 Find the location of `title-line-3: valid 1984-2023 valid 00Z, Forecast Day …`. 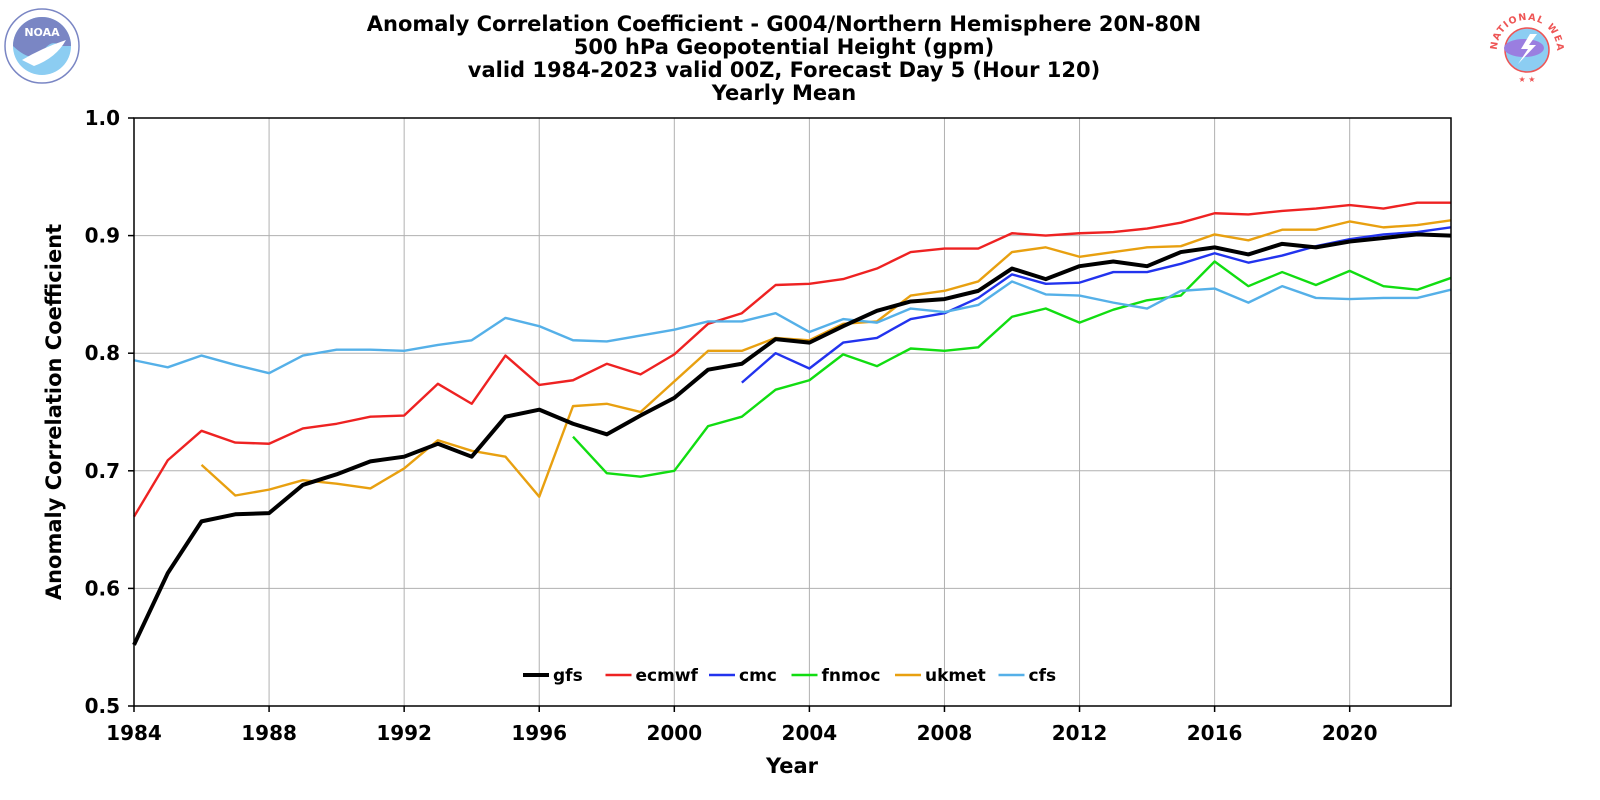

title-line-3: valid 1984-2023 valid 00Z, Forecast Day … is located at coordinates (784, 70).